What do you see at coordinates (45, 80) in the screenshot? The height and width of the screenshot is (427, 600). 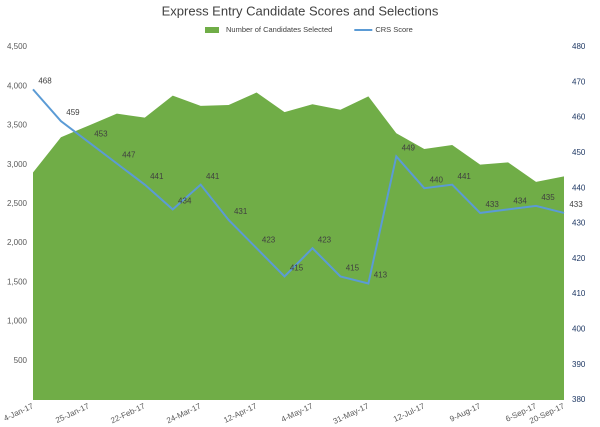 I see `data-label: 468` at bounding box center [45, 80].